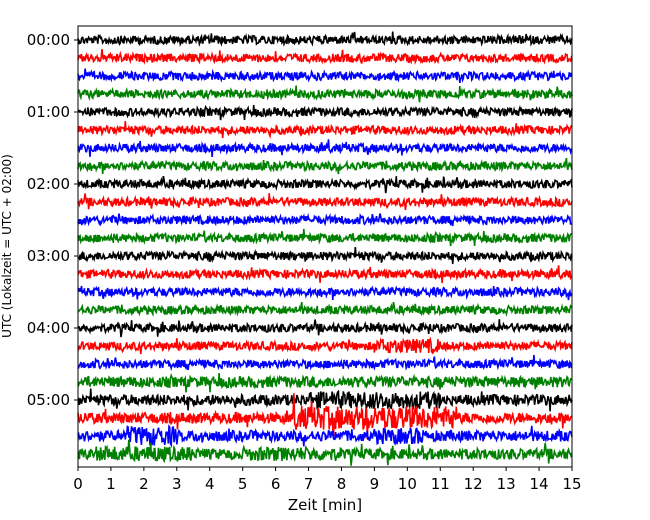 This screenshot has width=650, height=520. Describe the element at coordinates (78, 484) in the screenshot. I see `x-tick-label: 0` at that location.